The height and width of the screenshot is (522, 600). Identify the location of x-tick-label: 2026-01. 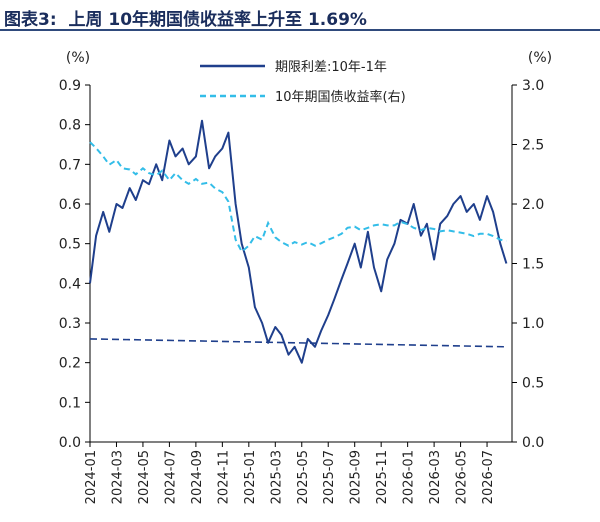
(409, 477).